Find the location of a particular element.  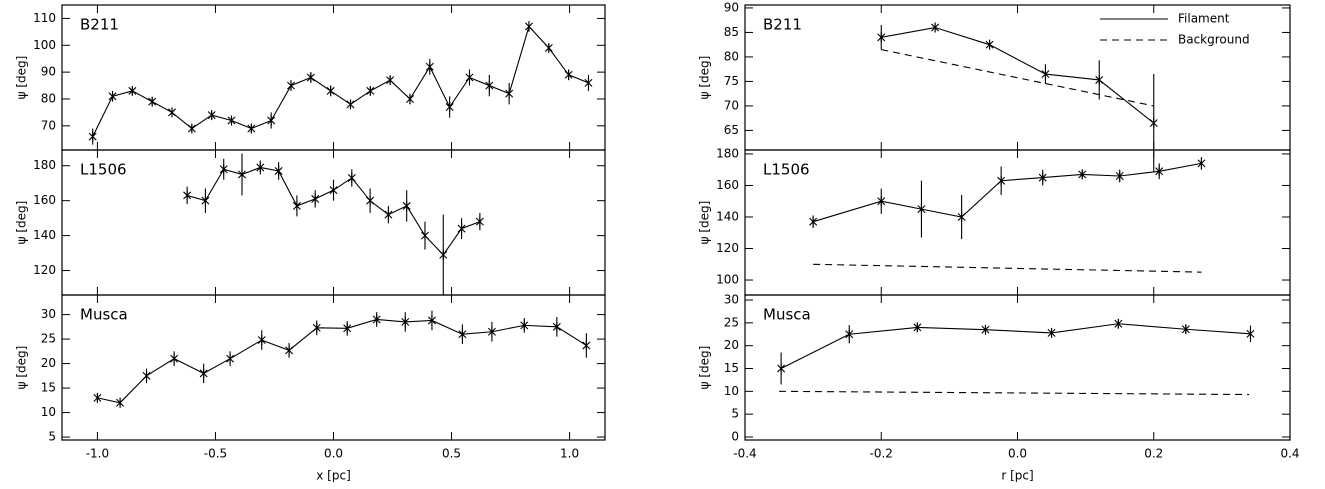

y-tick-label: 110 is located at coordinates (44, 18).